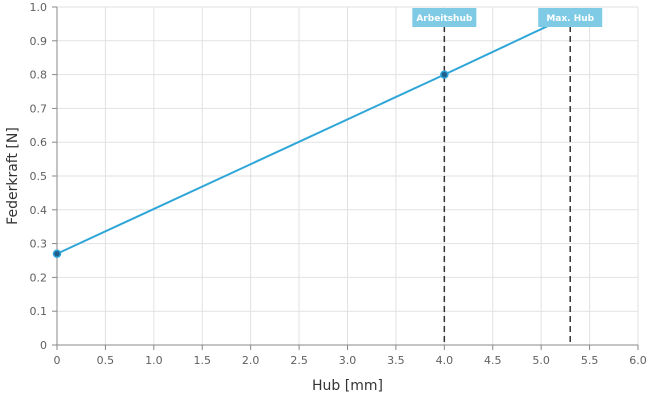 The height and width of the screenshot is (400, 650). Describe the element at coordinates (347, 386) in the screenshot. I see `x-axis-title: Hub [mm]` at that location.